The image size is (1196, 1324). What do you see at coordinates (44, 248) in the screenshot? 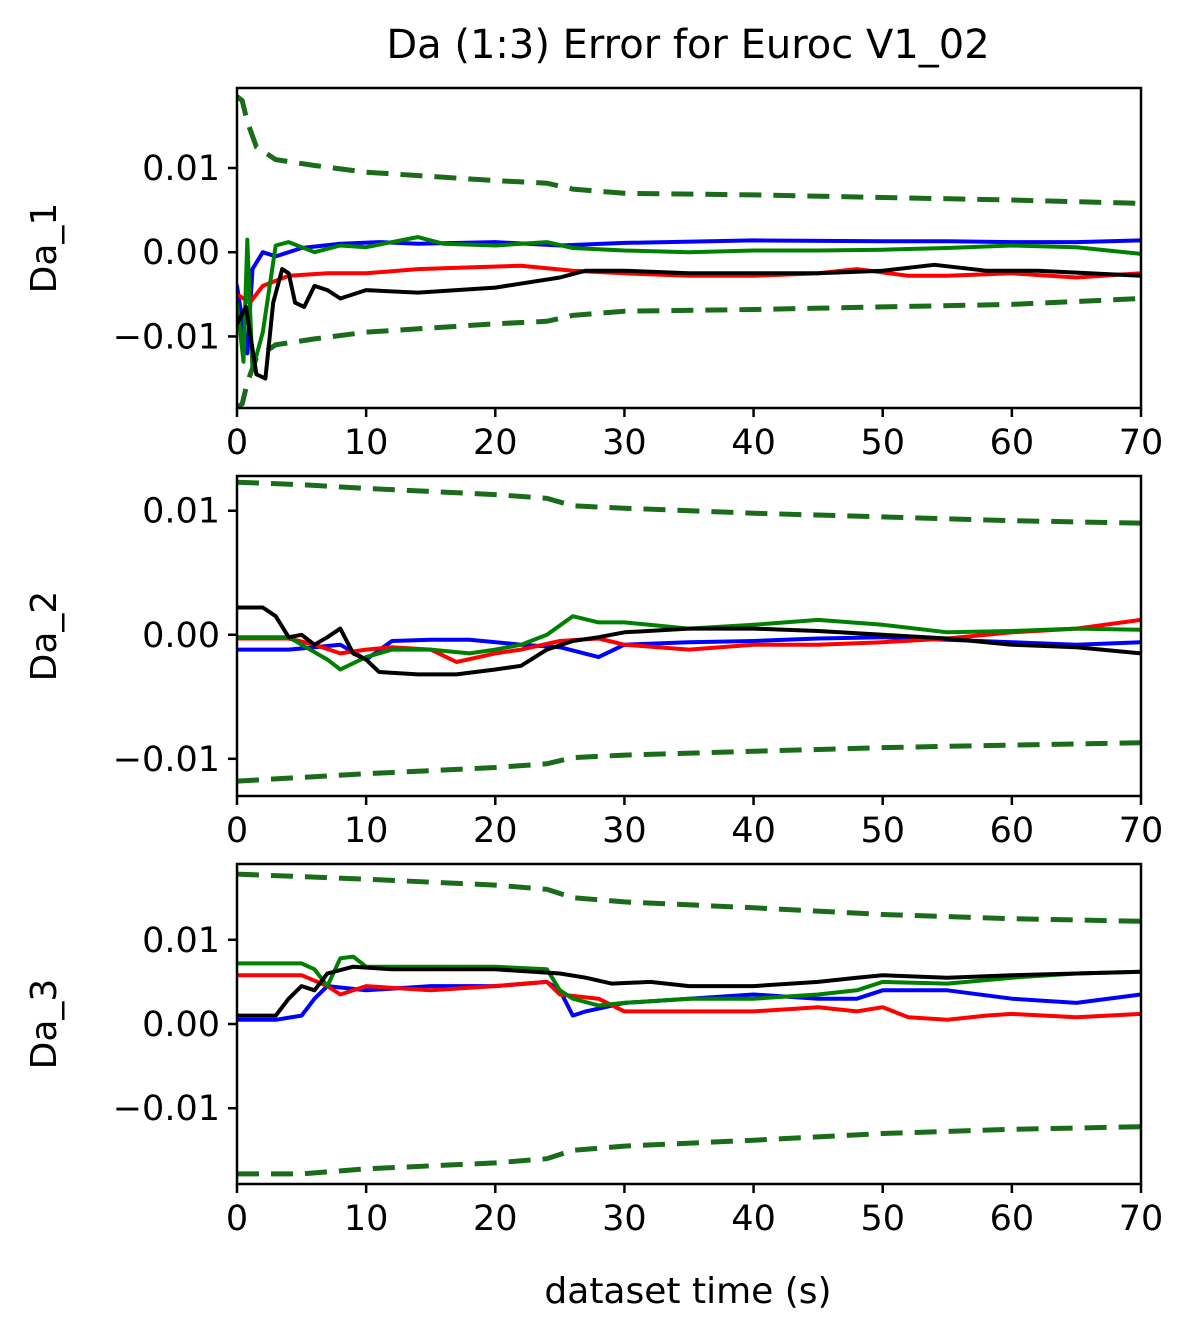
I see `y-axis-label: Da_1` at bounding box center [44, 248].